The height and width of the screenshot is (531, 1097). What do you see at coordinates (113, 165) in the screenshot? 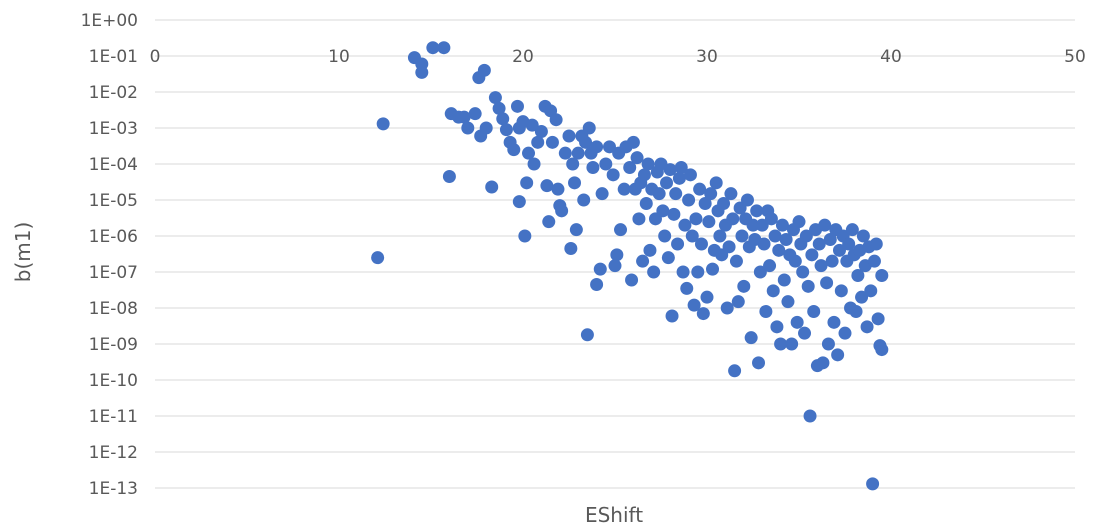
I see `y-tick-label: 1E-04` at bounding box center [113, 165].